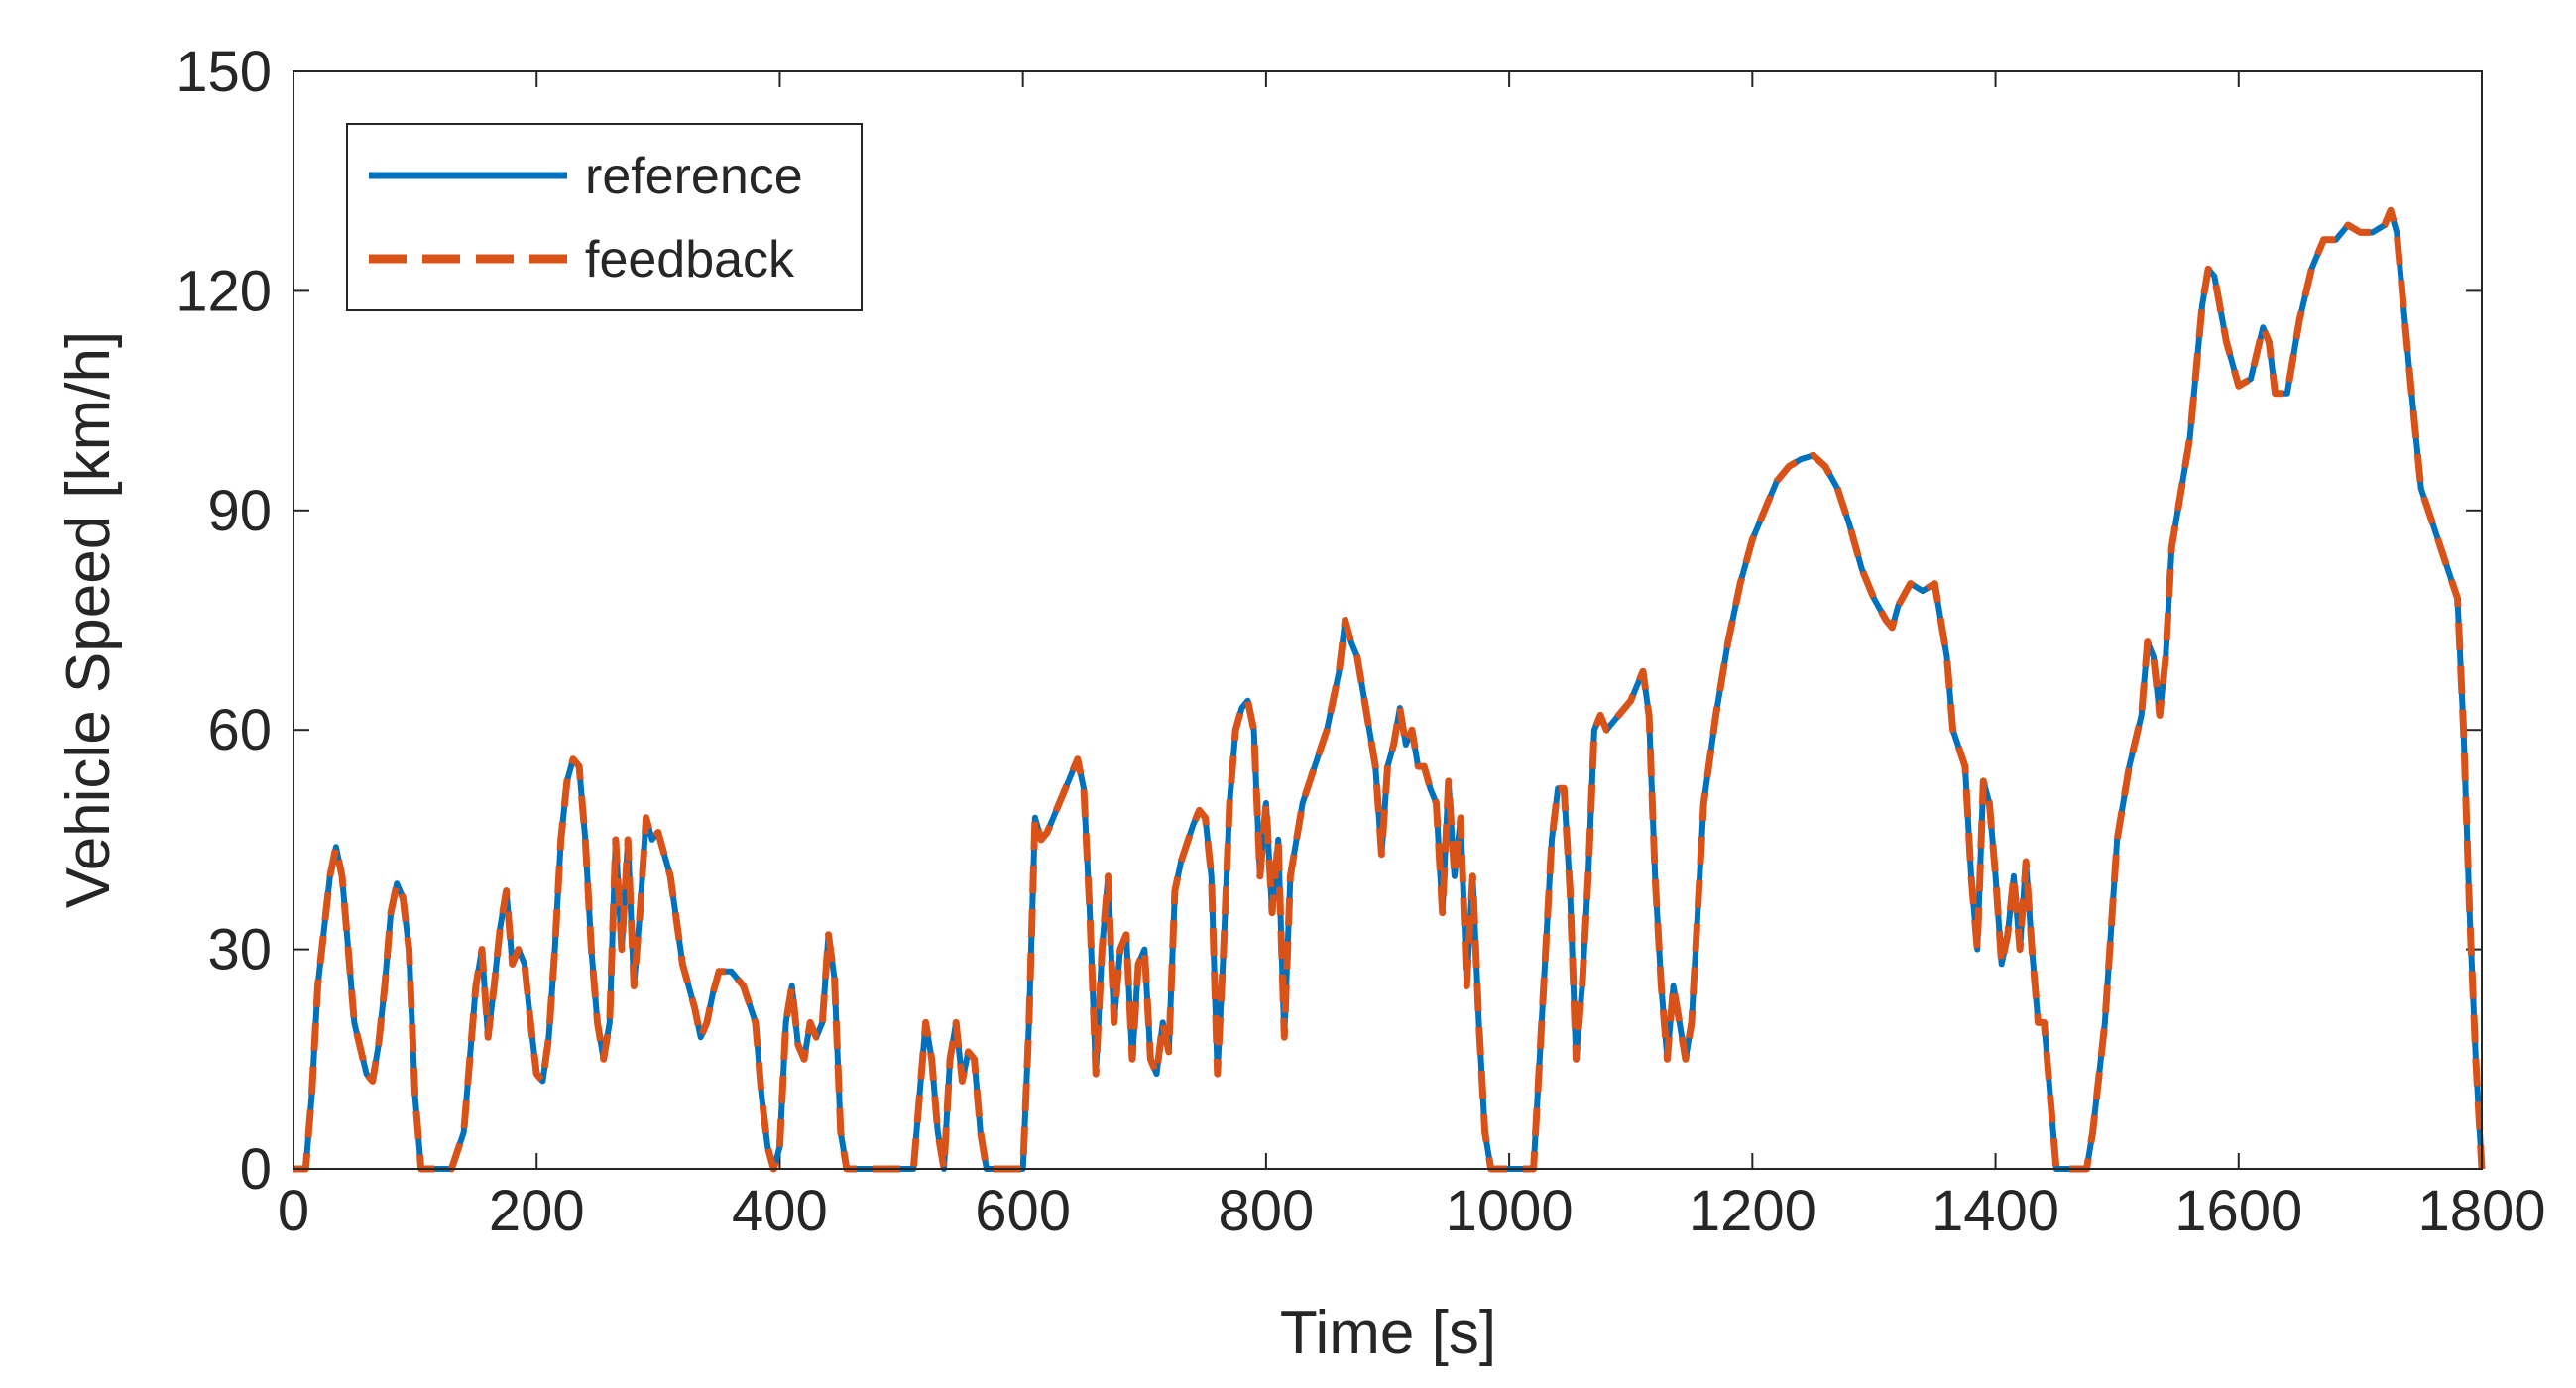 This screenshot has height=1388, width=2576. Describe the element at coordinates (2481, 1211) in the screenshot. I see `x-tick-label: 1800` at that location.